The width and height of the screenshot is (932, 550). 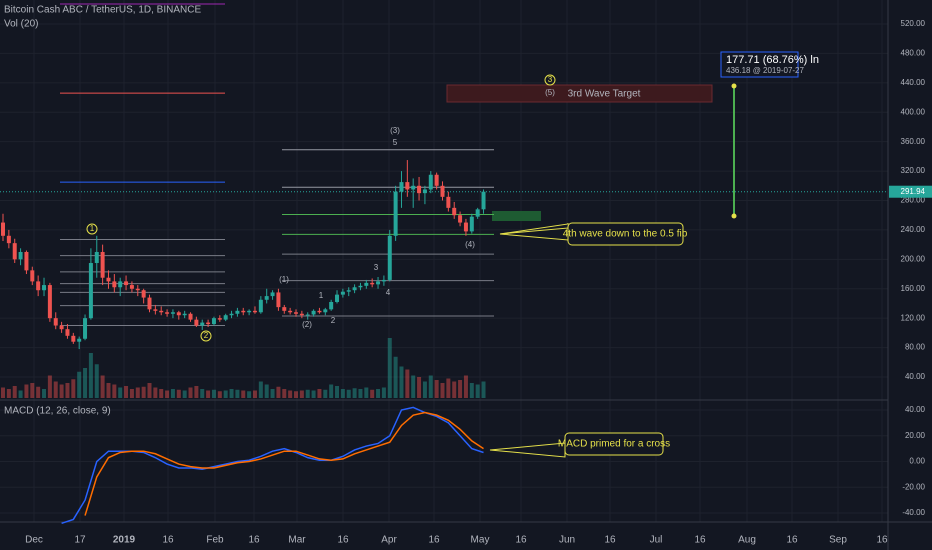 I want to click on callout-macd-text: MACD primed for a cross, so click(x=614, y=444).